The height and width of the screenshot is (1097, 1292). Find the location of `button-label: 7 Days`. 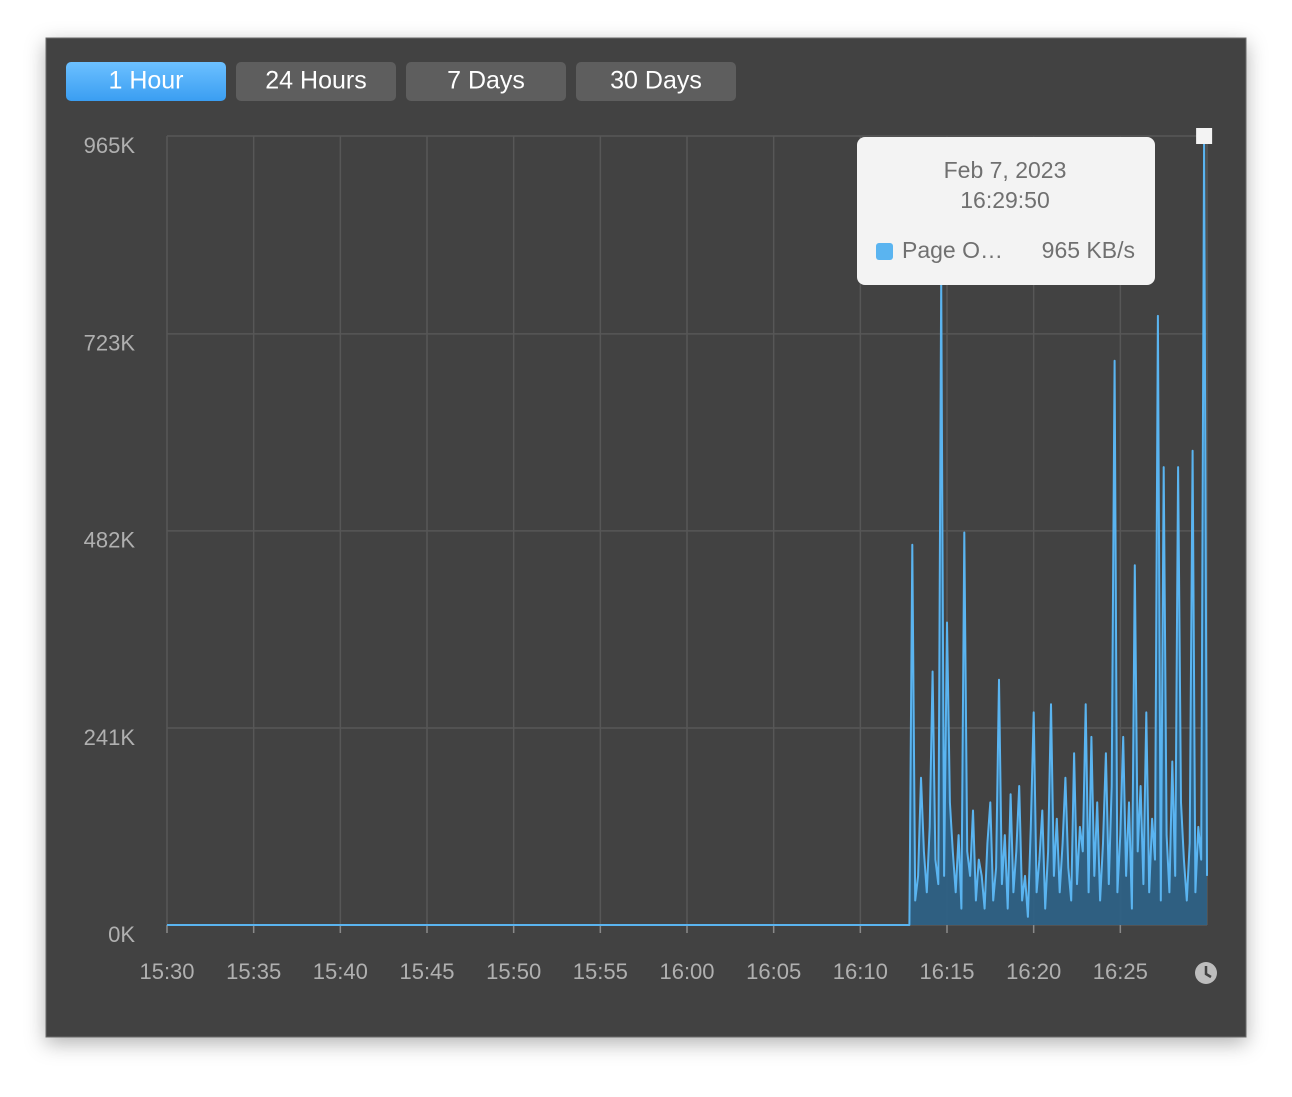

button-label: 7 Days is located at coordinates (486, 81).